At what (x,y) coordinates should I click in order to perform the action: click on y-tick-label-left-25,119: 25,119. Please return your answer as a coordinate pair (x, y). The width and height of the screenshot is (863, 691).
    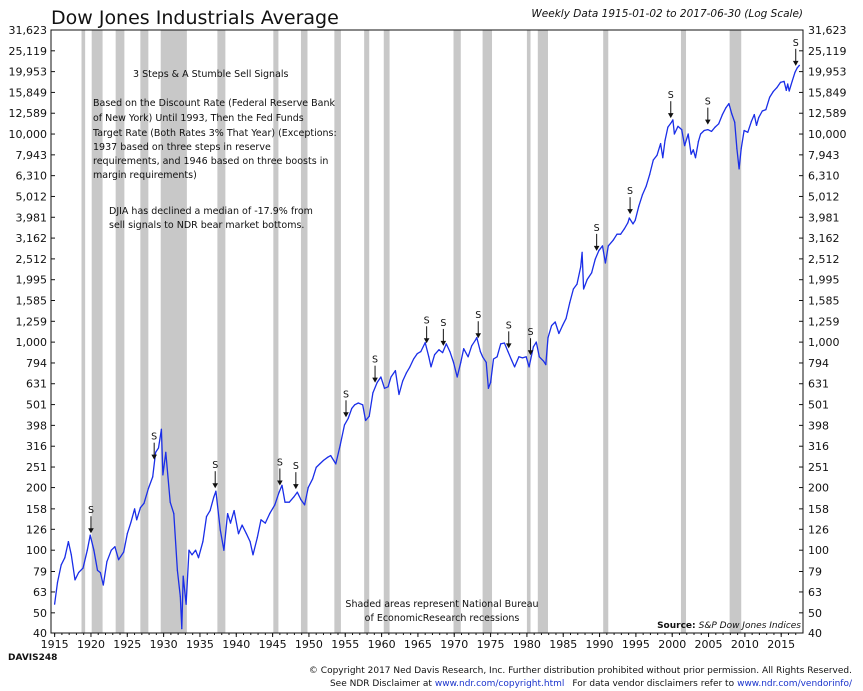
    Looking at the image, I should click on (28, 51).